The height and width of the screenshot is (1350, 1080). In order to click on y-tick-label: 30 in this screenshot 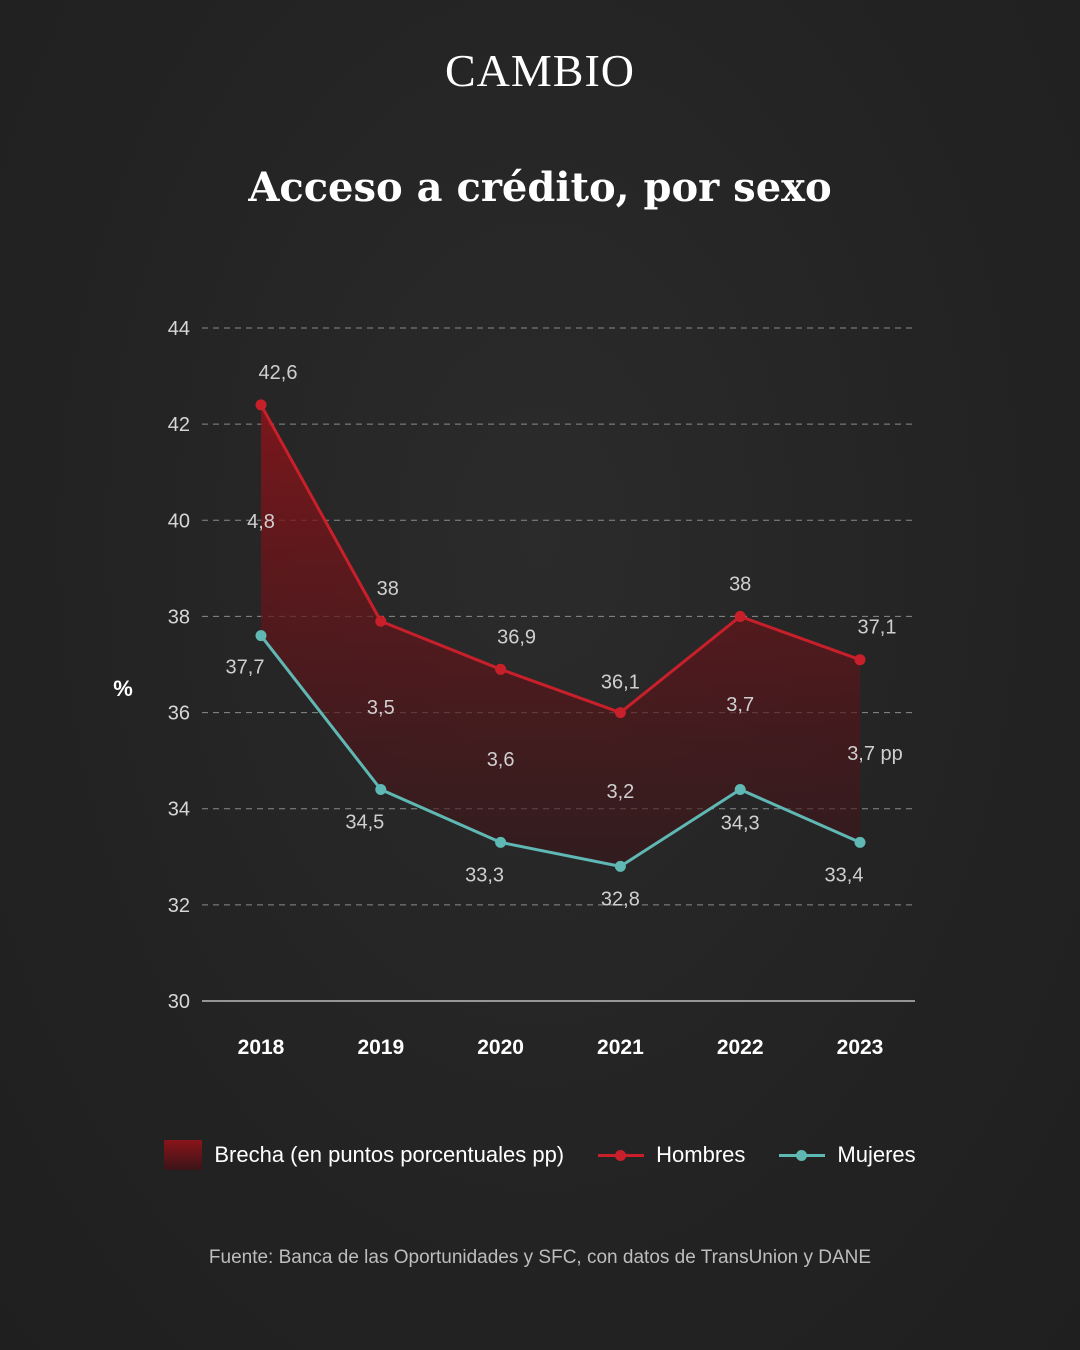, I will do `click(179, 1002)`.